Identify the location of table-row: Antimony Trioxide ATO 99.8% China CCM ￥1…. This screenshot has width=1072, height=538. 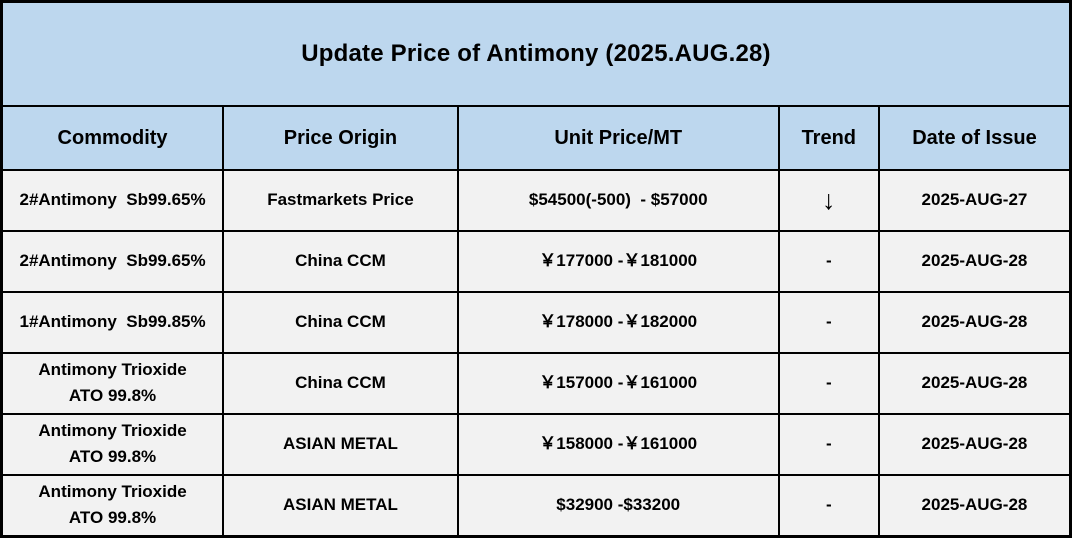
(536, 383).